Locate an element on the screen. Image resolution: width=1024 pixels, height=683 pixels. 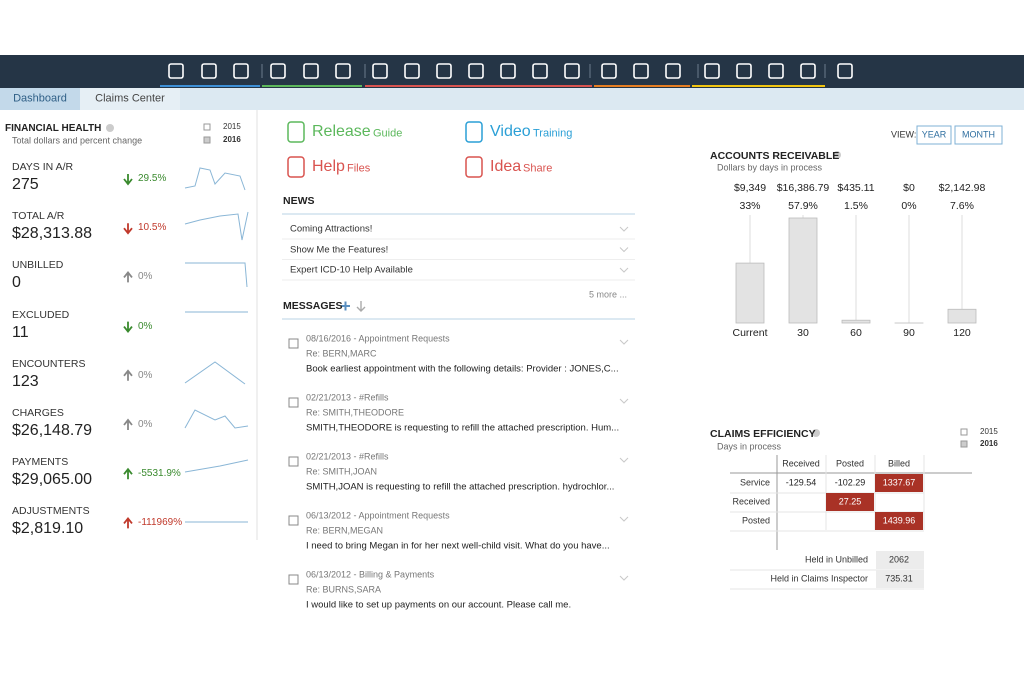
table-cell: 27.25 is located at coordinates (850, 501).